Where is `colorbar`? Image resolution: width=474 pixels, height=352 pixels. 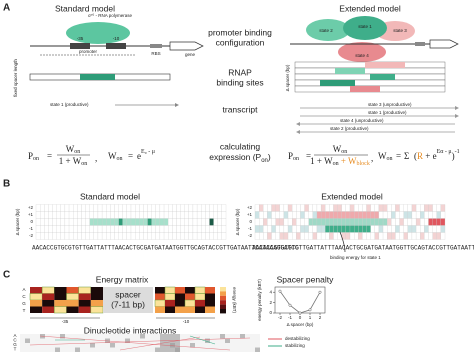
colorbar is located at coordinates (223, 289).